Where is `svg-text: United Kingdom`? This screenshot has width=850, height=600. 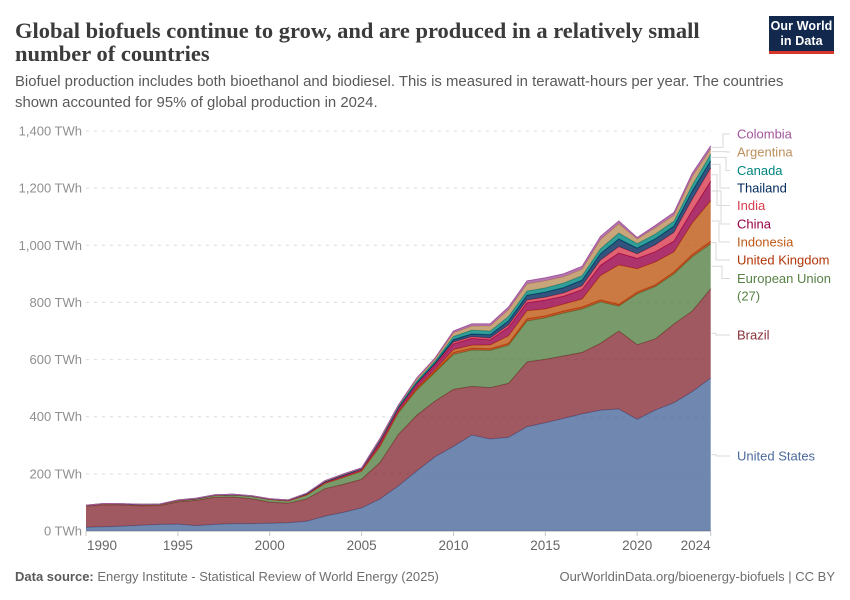
svg-text: United Kingdom is located at coordinates (783, 260).